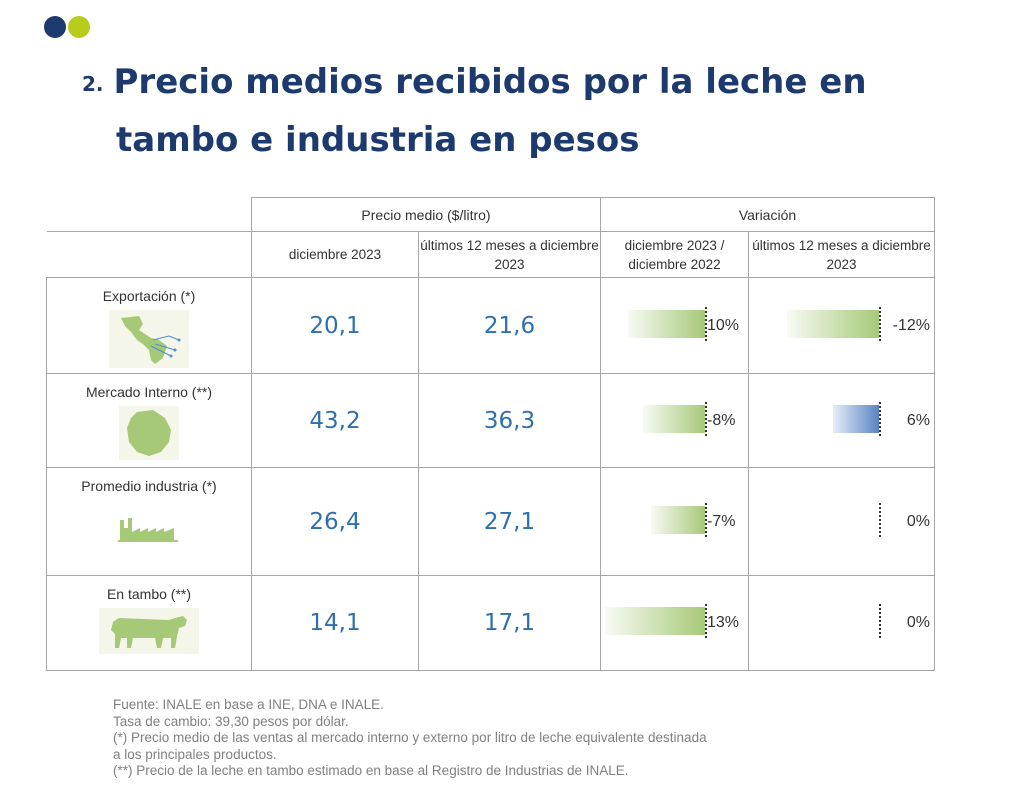  What do you see at coordinates (149, 631) in the screenshot?
I see `cow-icon` at bounding box center [149, 631].